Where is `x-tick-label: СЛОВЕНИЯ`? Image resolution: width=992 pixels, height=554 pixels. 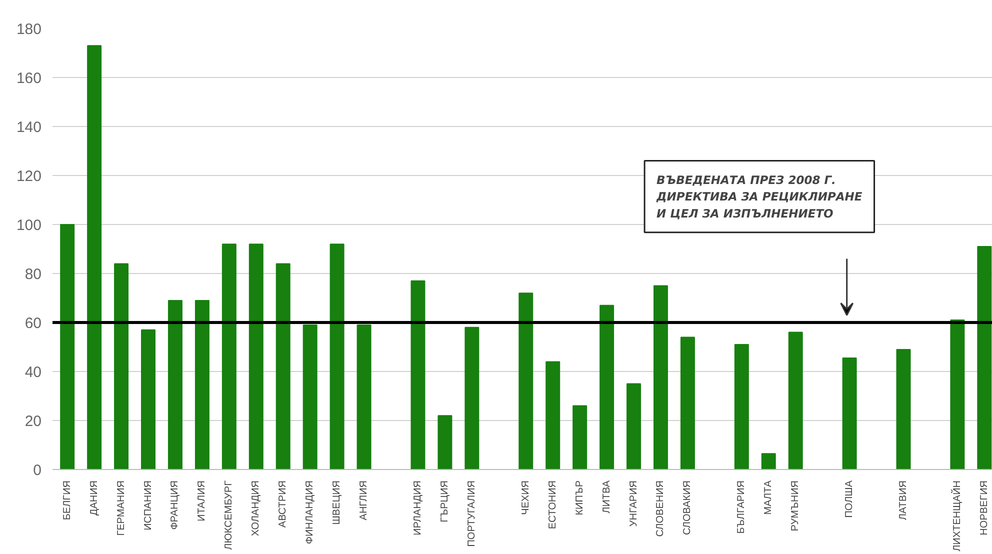 x-tick-label: СЛОВЕНИЯ is located at coordinates (660, 508).